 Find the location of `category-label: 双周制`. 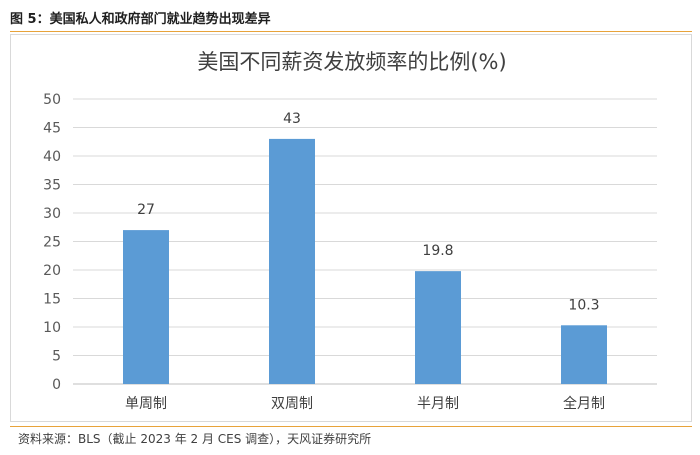

category-label: 双周制 is located at coordinates (292, 404).